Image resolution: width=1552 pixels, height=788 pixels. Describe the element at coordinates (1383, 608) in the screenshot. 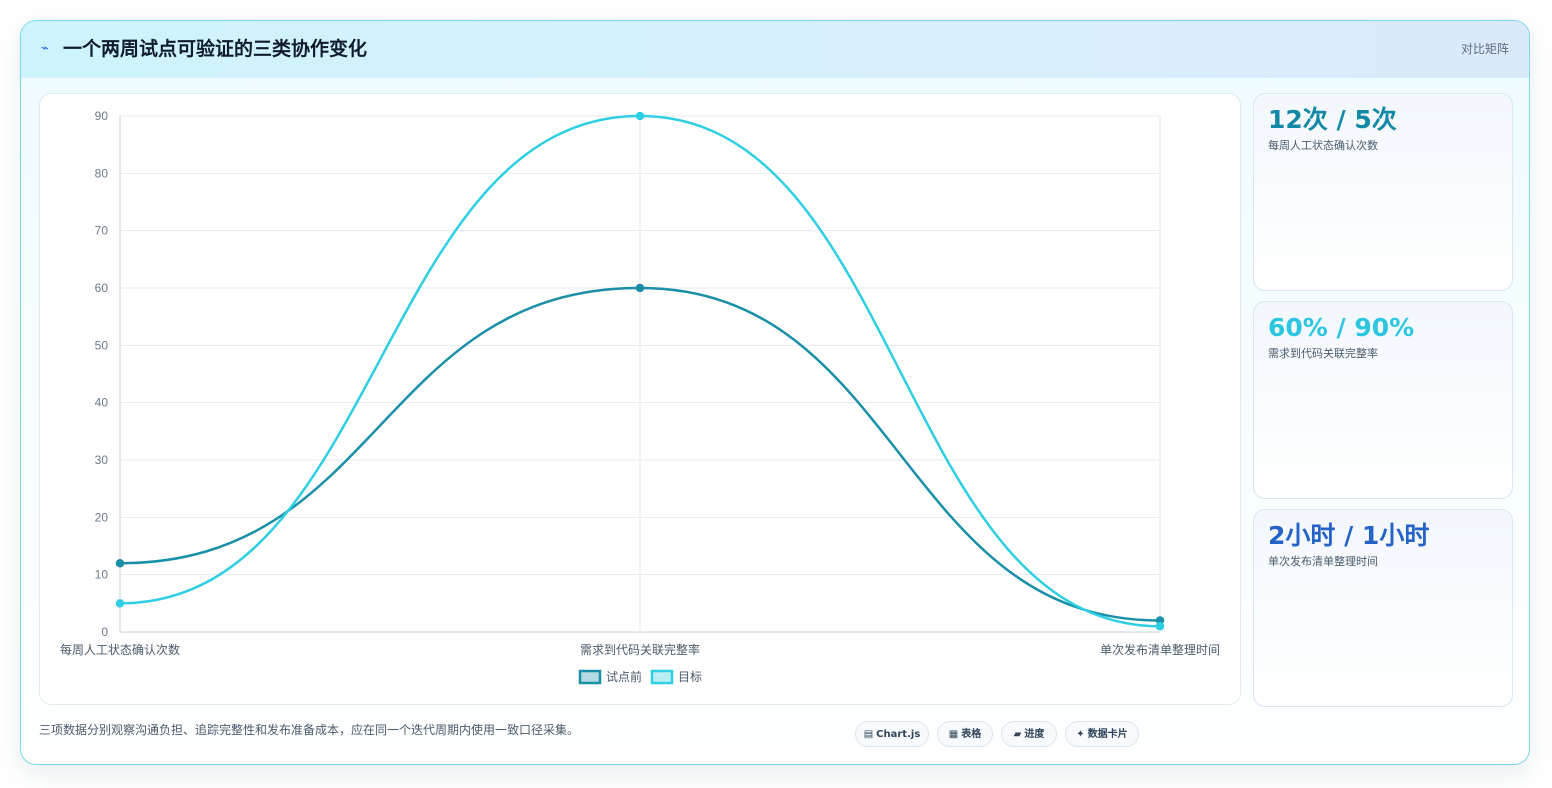

I see `stat-card-release-time: 2小时 / 1小时 单次发布清单整理时间` at that location.